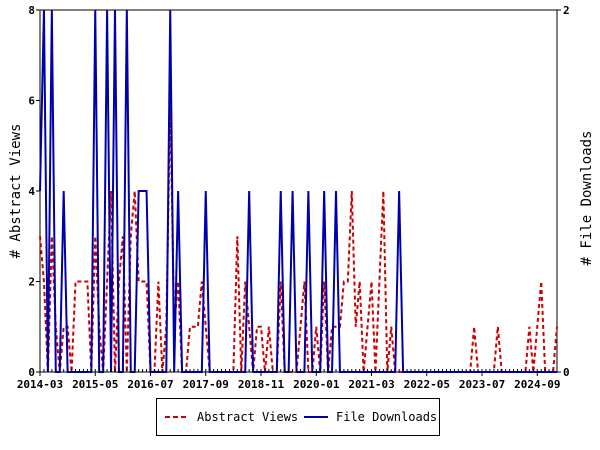 The width and height of the screenshot is (600, 450). I want to click on y2-axis-title: # File Downloads, so click(587, 198).